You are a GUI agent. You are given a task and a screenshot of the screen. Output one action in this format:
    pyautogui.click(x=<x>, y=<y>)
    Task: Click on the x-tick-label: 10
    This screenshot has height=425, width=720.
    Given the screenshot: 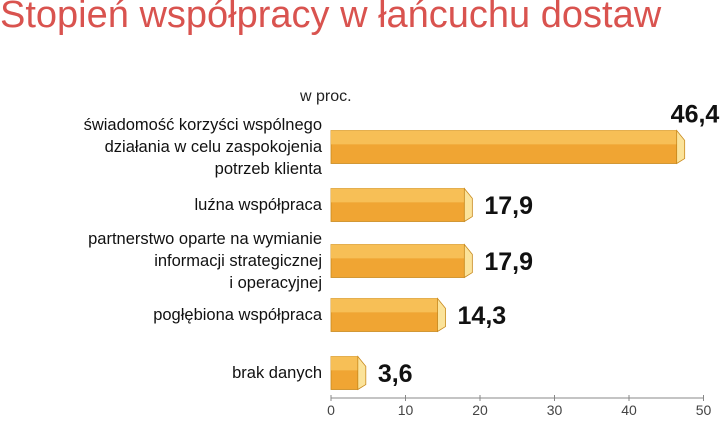 What is the action you would take?
    pyautogui.click(x=406, y=410)
    